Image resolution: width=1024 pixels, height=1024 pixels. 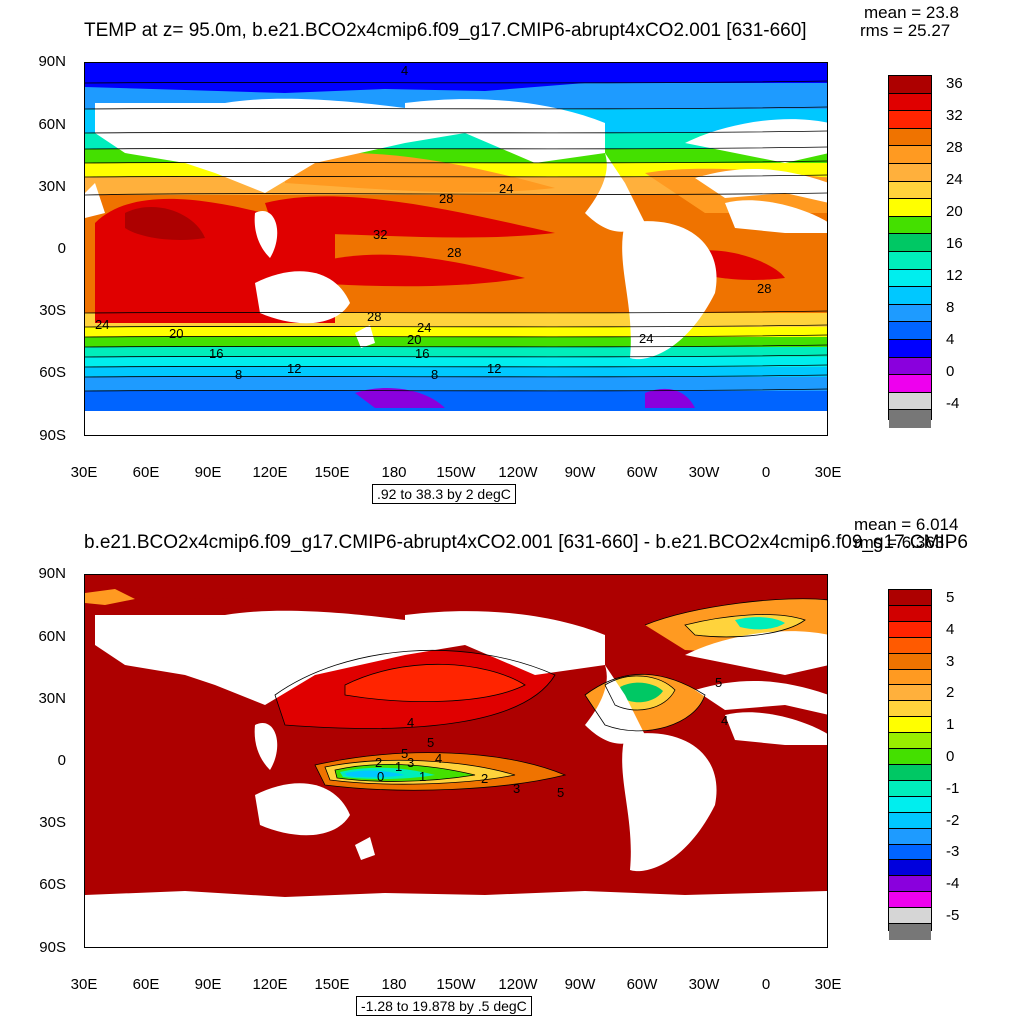 What do you see at coordinates (444, 1006) in the screenshot?
I see `contour-interval-label: -1.28 to 19.878 by .5 degC` at bounding box center [444, 1006].